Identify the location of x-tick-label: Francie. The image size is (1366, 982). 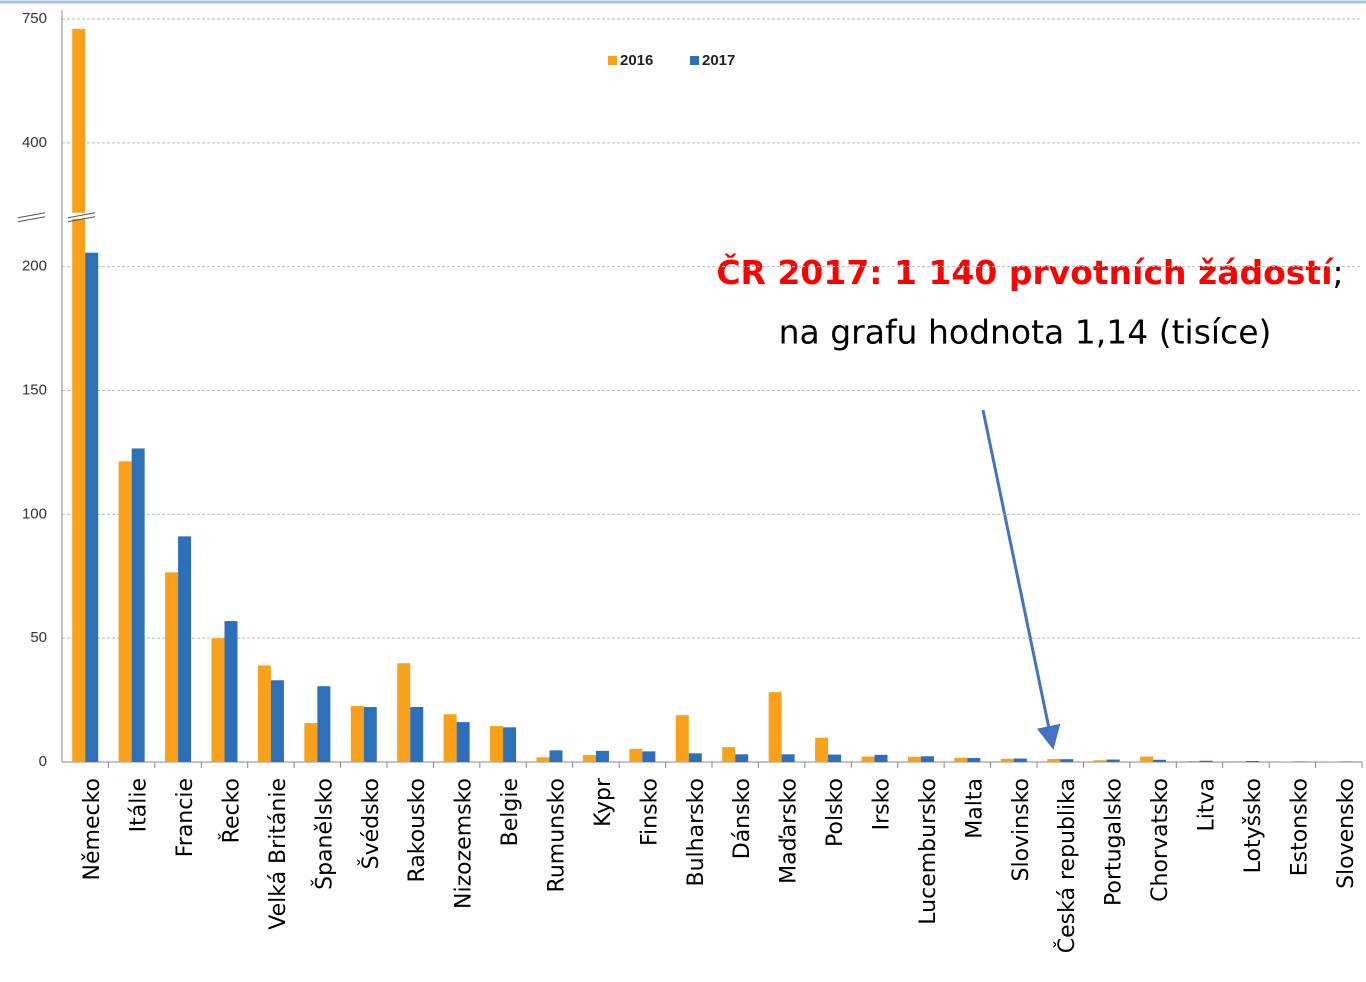
(185, 817).